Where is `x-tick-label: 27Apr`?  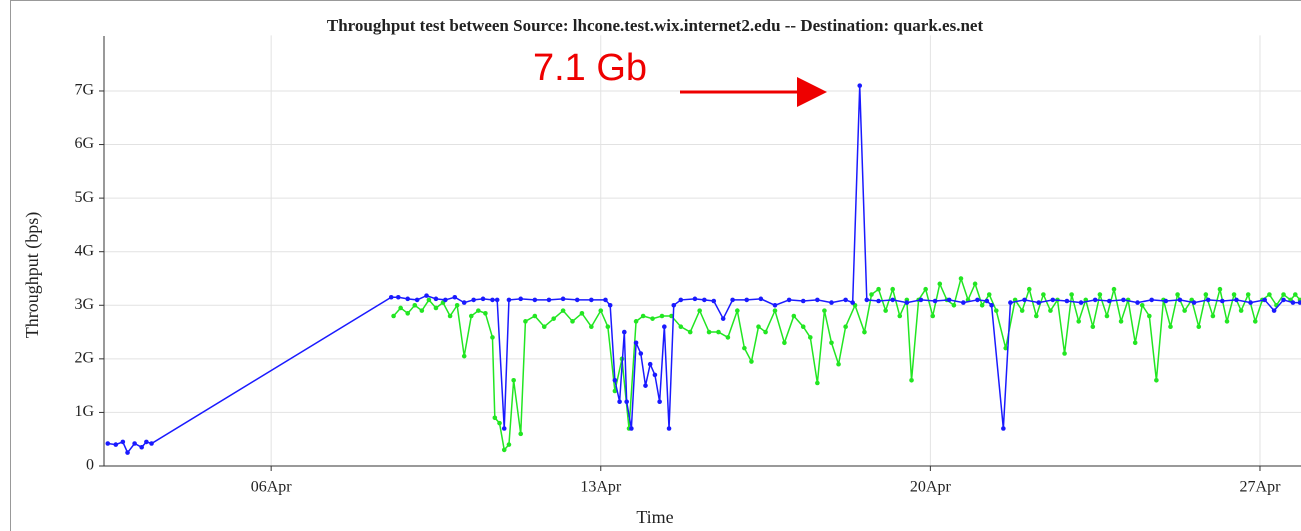 x-tick-label: 27Apr is located at coordinates (1261, 487).